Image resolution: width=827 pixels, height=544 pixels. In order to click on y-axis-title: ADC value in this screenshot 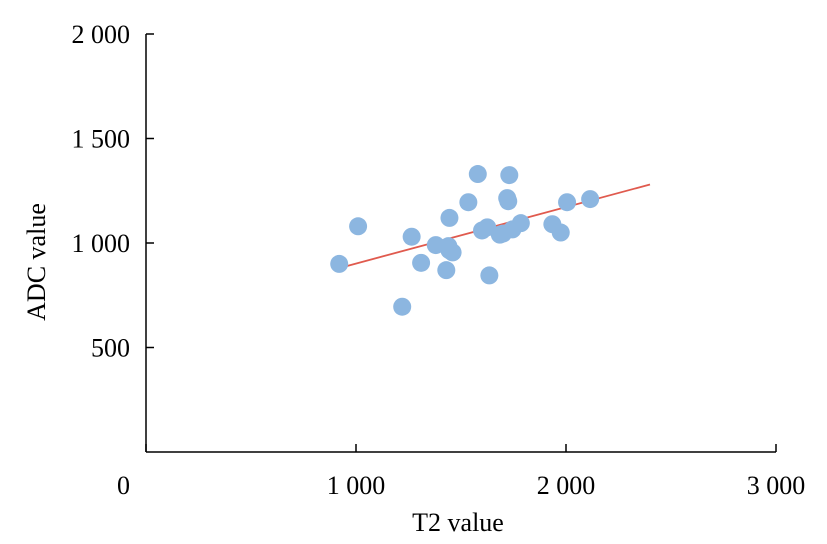, I will do `click(36, 262)`.